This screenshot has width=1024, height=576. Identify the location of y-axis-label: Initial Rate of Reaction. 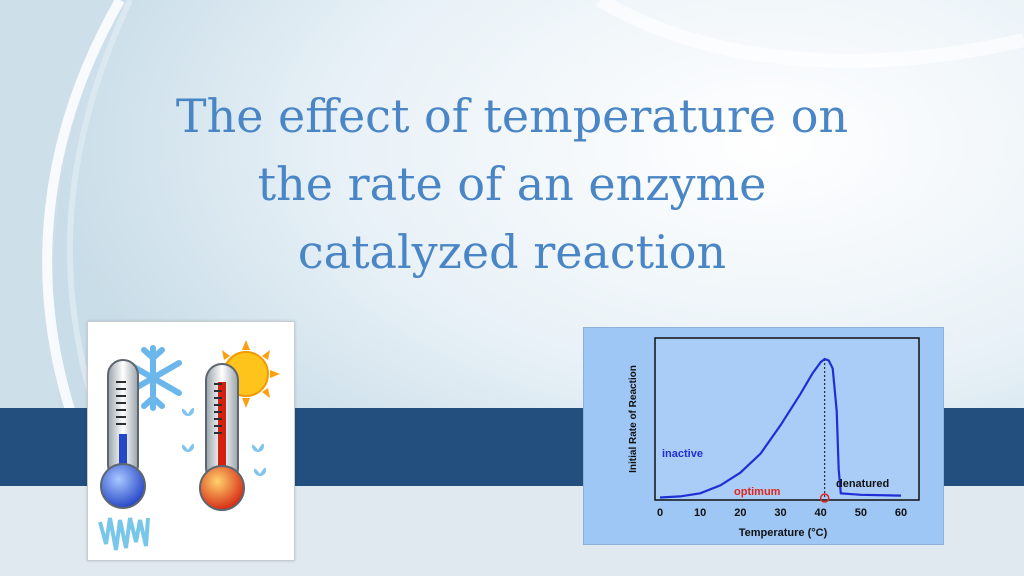
(633, 419).